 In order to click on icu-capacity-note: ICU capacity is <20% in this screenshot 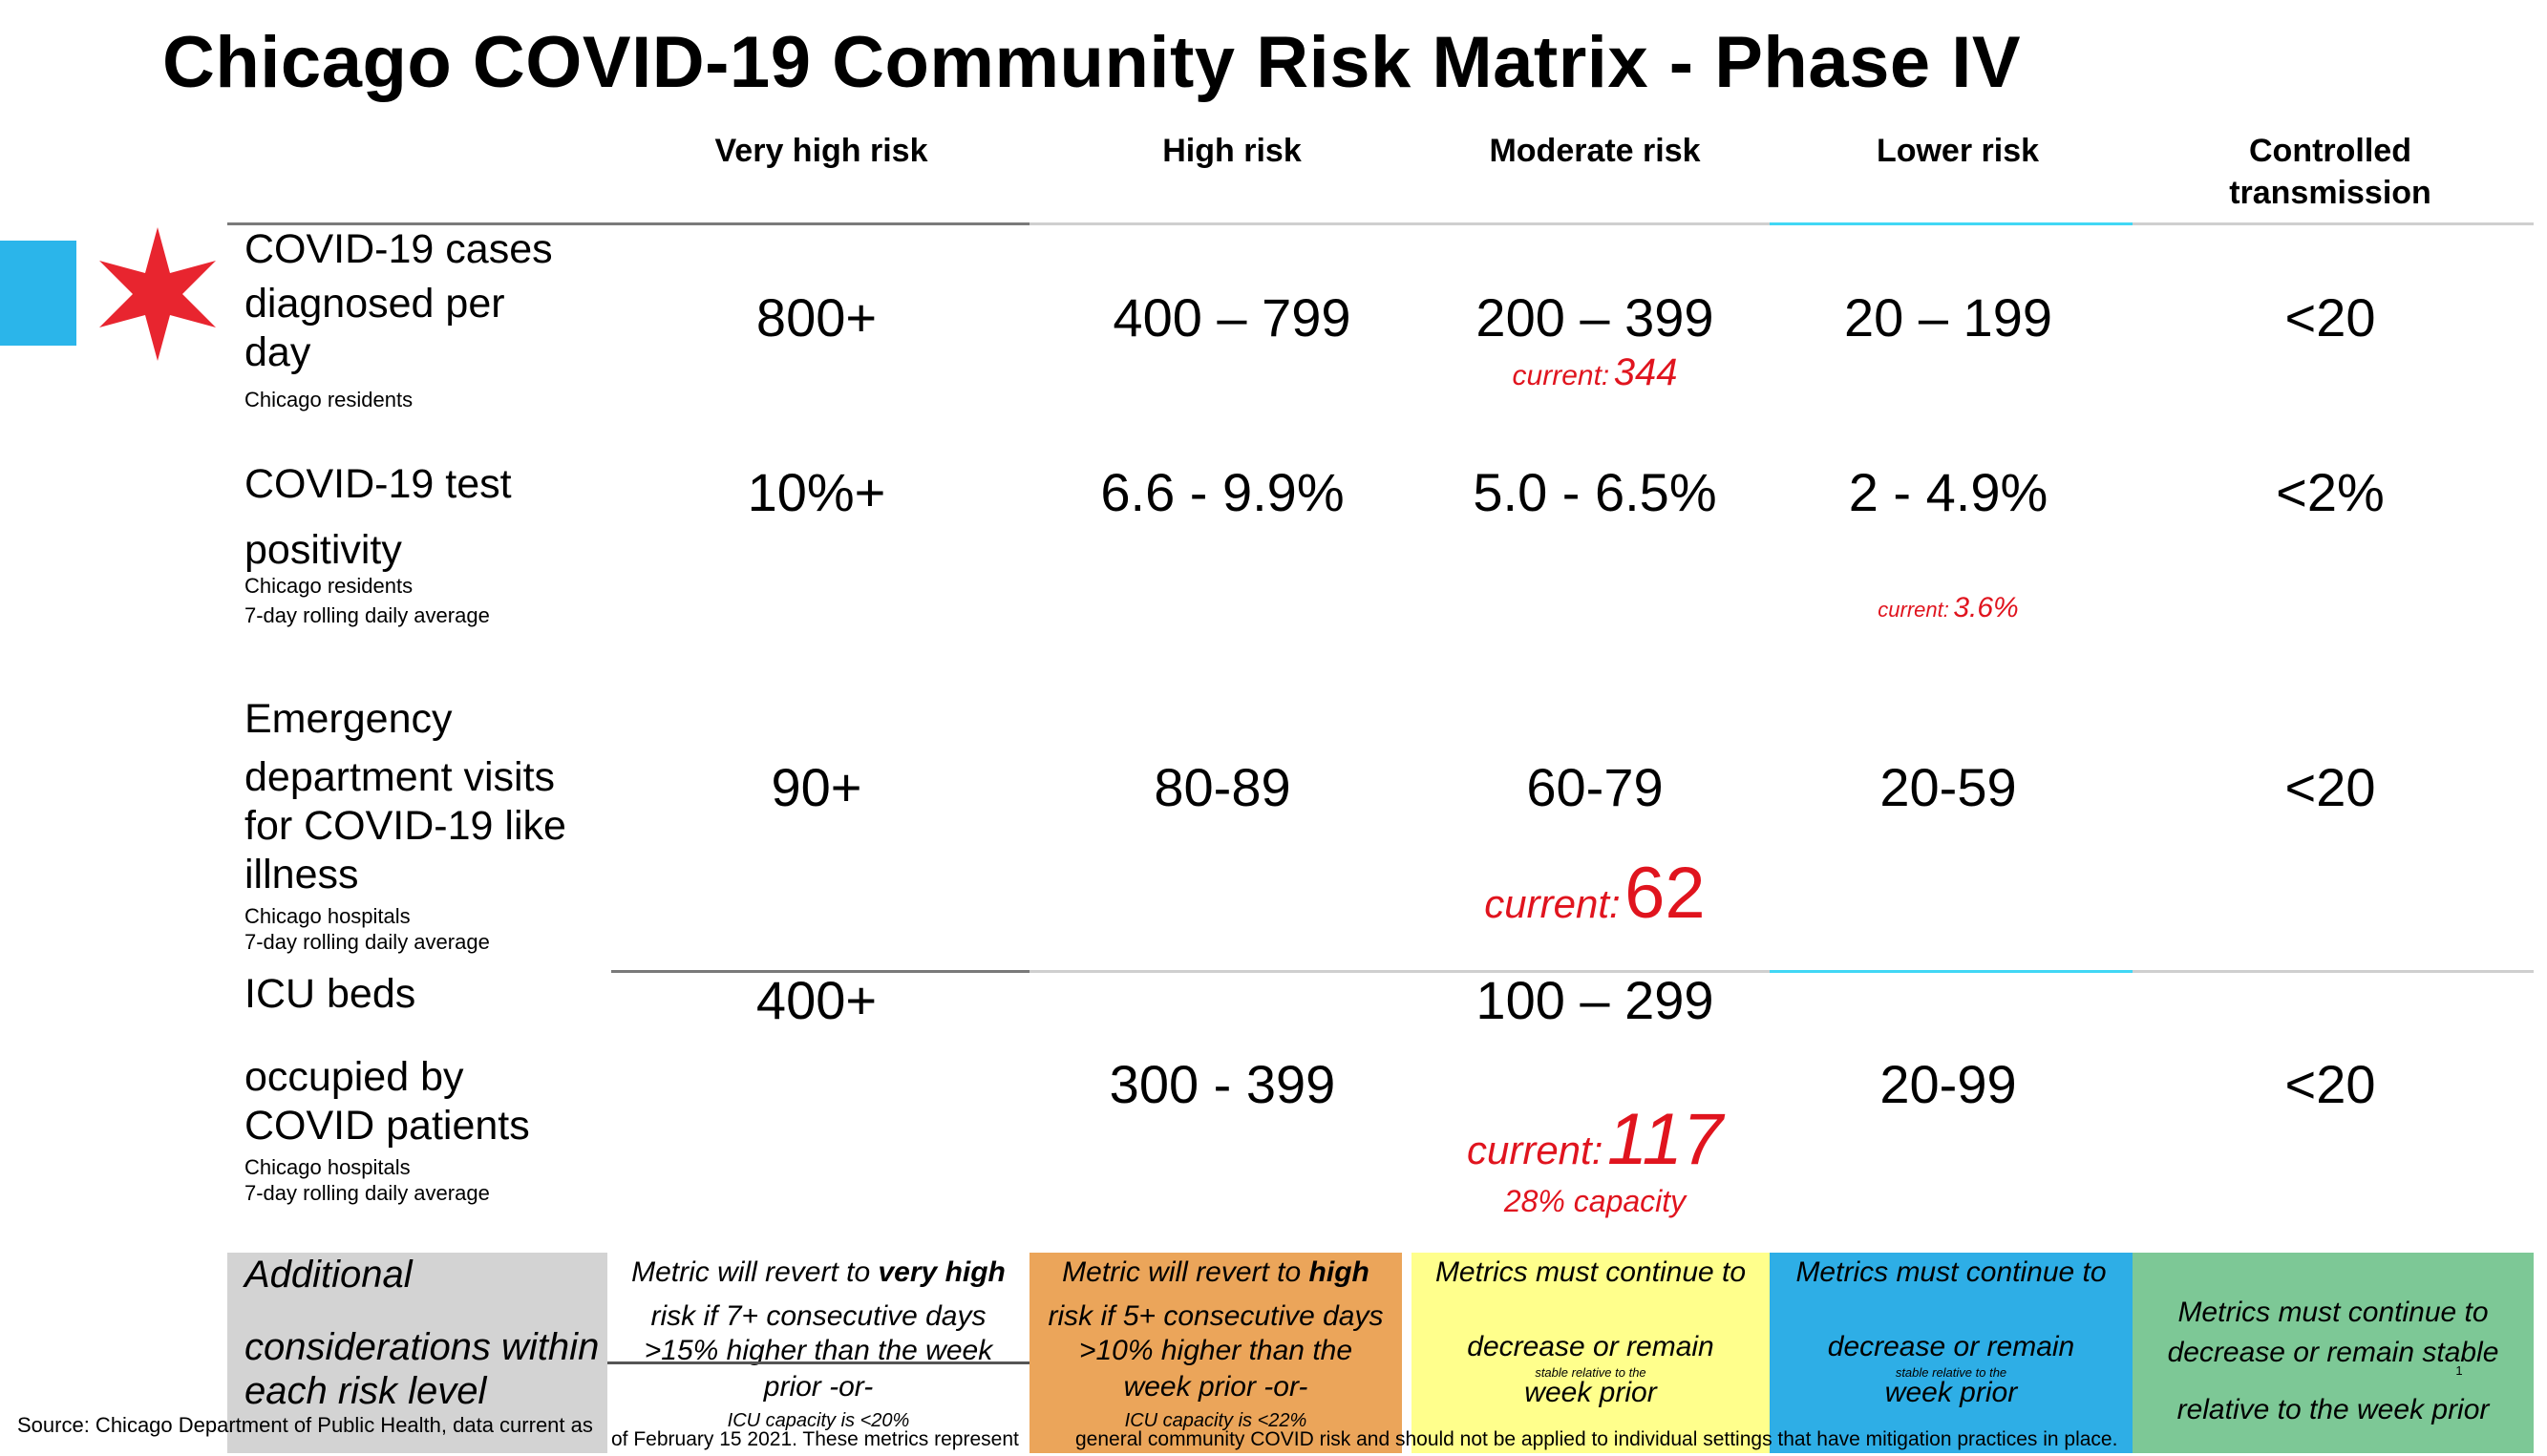, I will do `click(818, 1421)`.